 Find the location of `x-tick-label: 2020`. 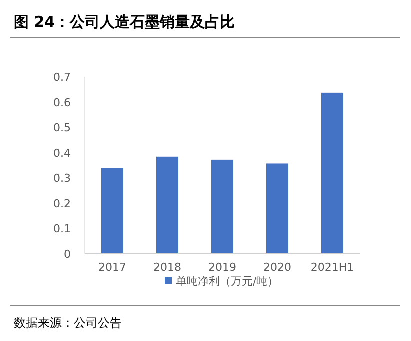

x-tick-label: 2020 is located at coordinates (278, 267).